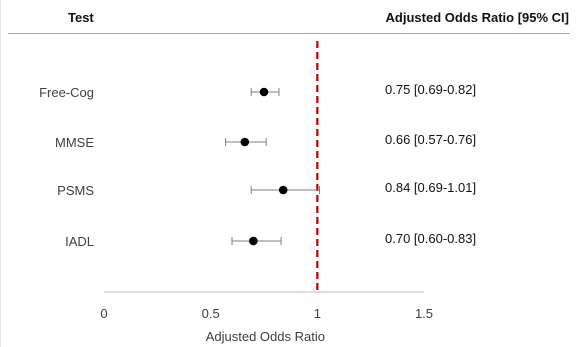  What do you see at coordinates (66, 92) in the screenshot?
I see `row-label: Free-Cog` at bounding box center [66, 92].